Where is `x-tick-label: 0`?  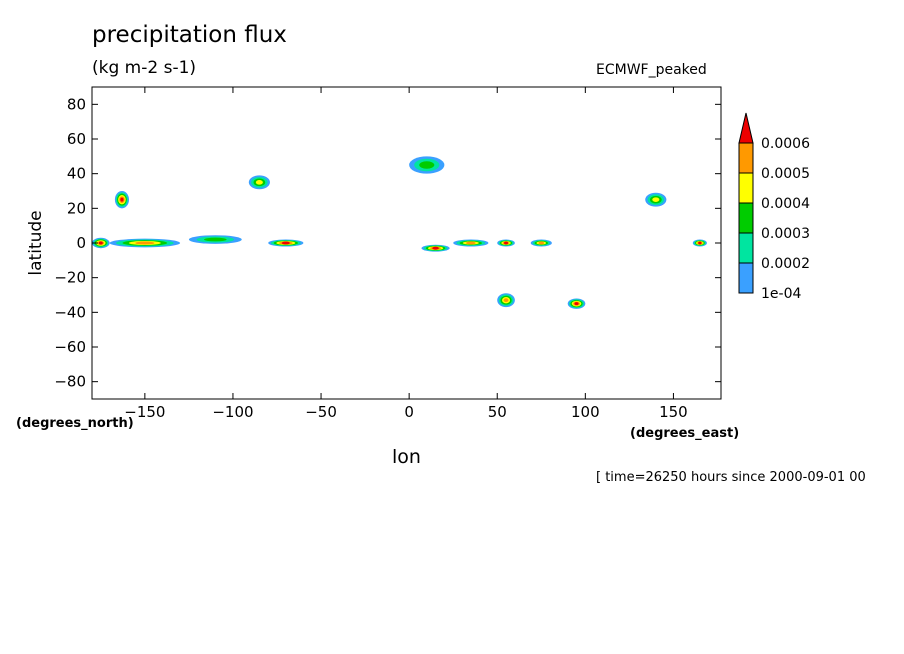 x-tick-label: 0 is located at coordinates (409, 412).